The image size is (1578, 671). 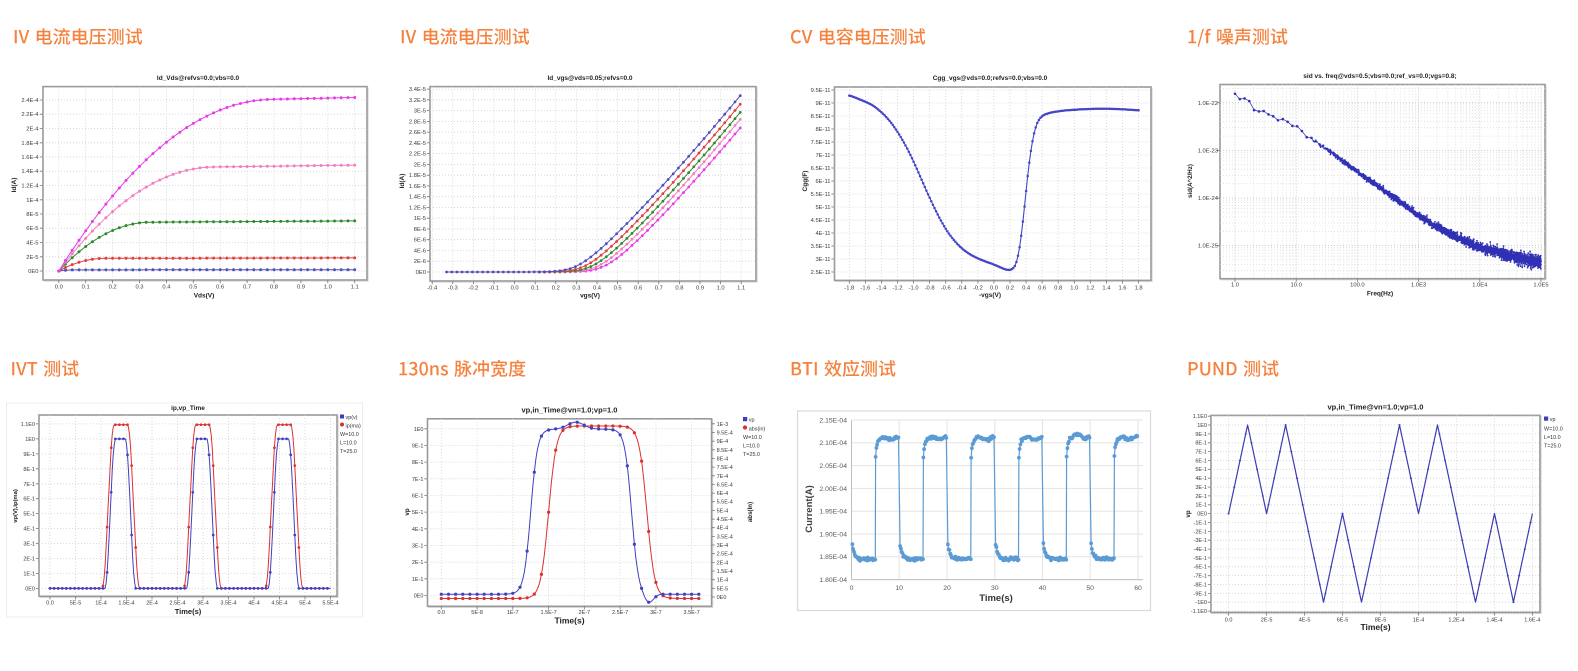 I want to click on svg-text: 2.5E-4, so click(x=725, y=555).